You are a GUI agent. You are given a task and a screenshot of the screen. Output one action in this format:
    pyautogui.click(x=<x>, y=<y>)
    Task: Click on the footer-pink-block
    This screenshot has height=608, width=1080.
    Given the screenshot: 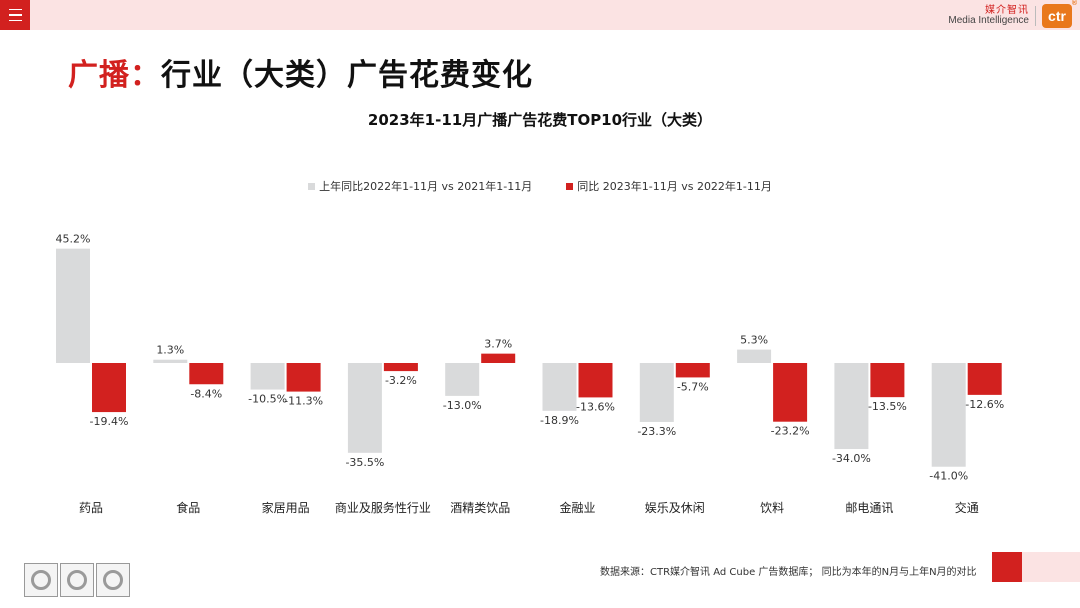 What is the action you would take?
    pyautogui.click(x=1051, y=567)
    